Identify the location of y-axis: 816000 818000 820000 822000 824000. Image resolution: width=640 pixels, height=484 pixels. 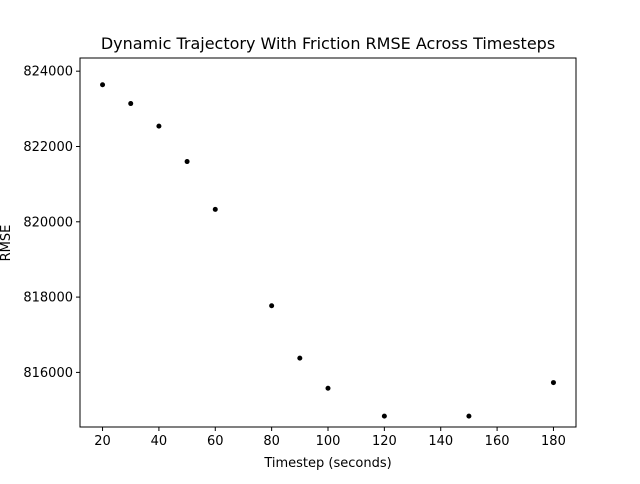
(51, 223).